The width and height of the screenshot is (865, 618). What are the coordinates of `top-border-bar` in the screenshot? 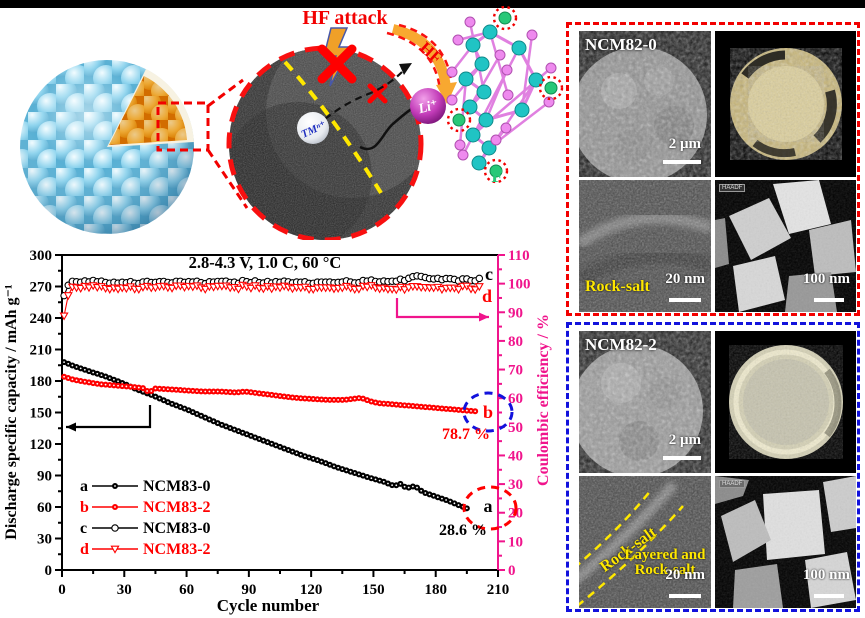 It's located at (432, 4).